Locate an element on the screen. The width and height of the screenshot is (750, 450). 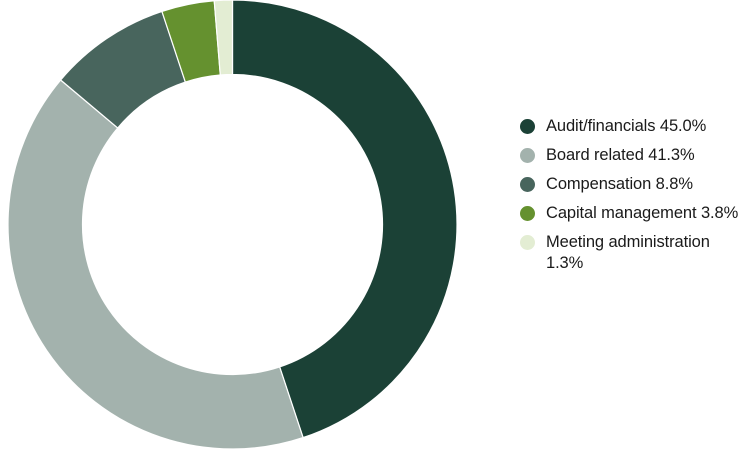
legend-item-compensation: Compensation 8.8% is located at coordinates (635, 184).